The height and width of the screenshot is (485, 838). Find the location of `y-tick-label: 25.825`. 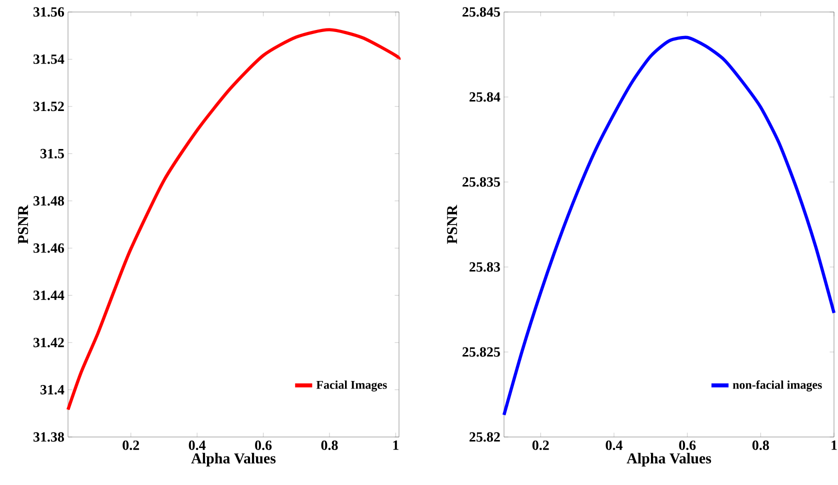

y-tick-label: 25.825 is located at coordinates (481, 352).